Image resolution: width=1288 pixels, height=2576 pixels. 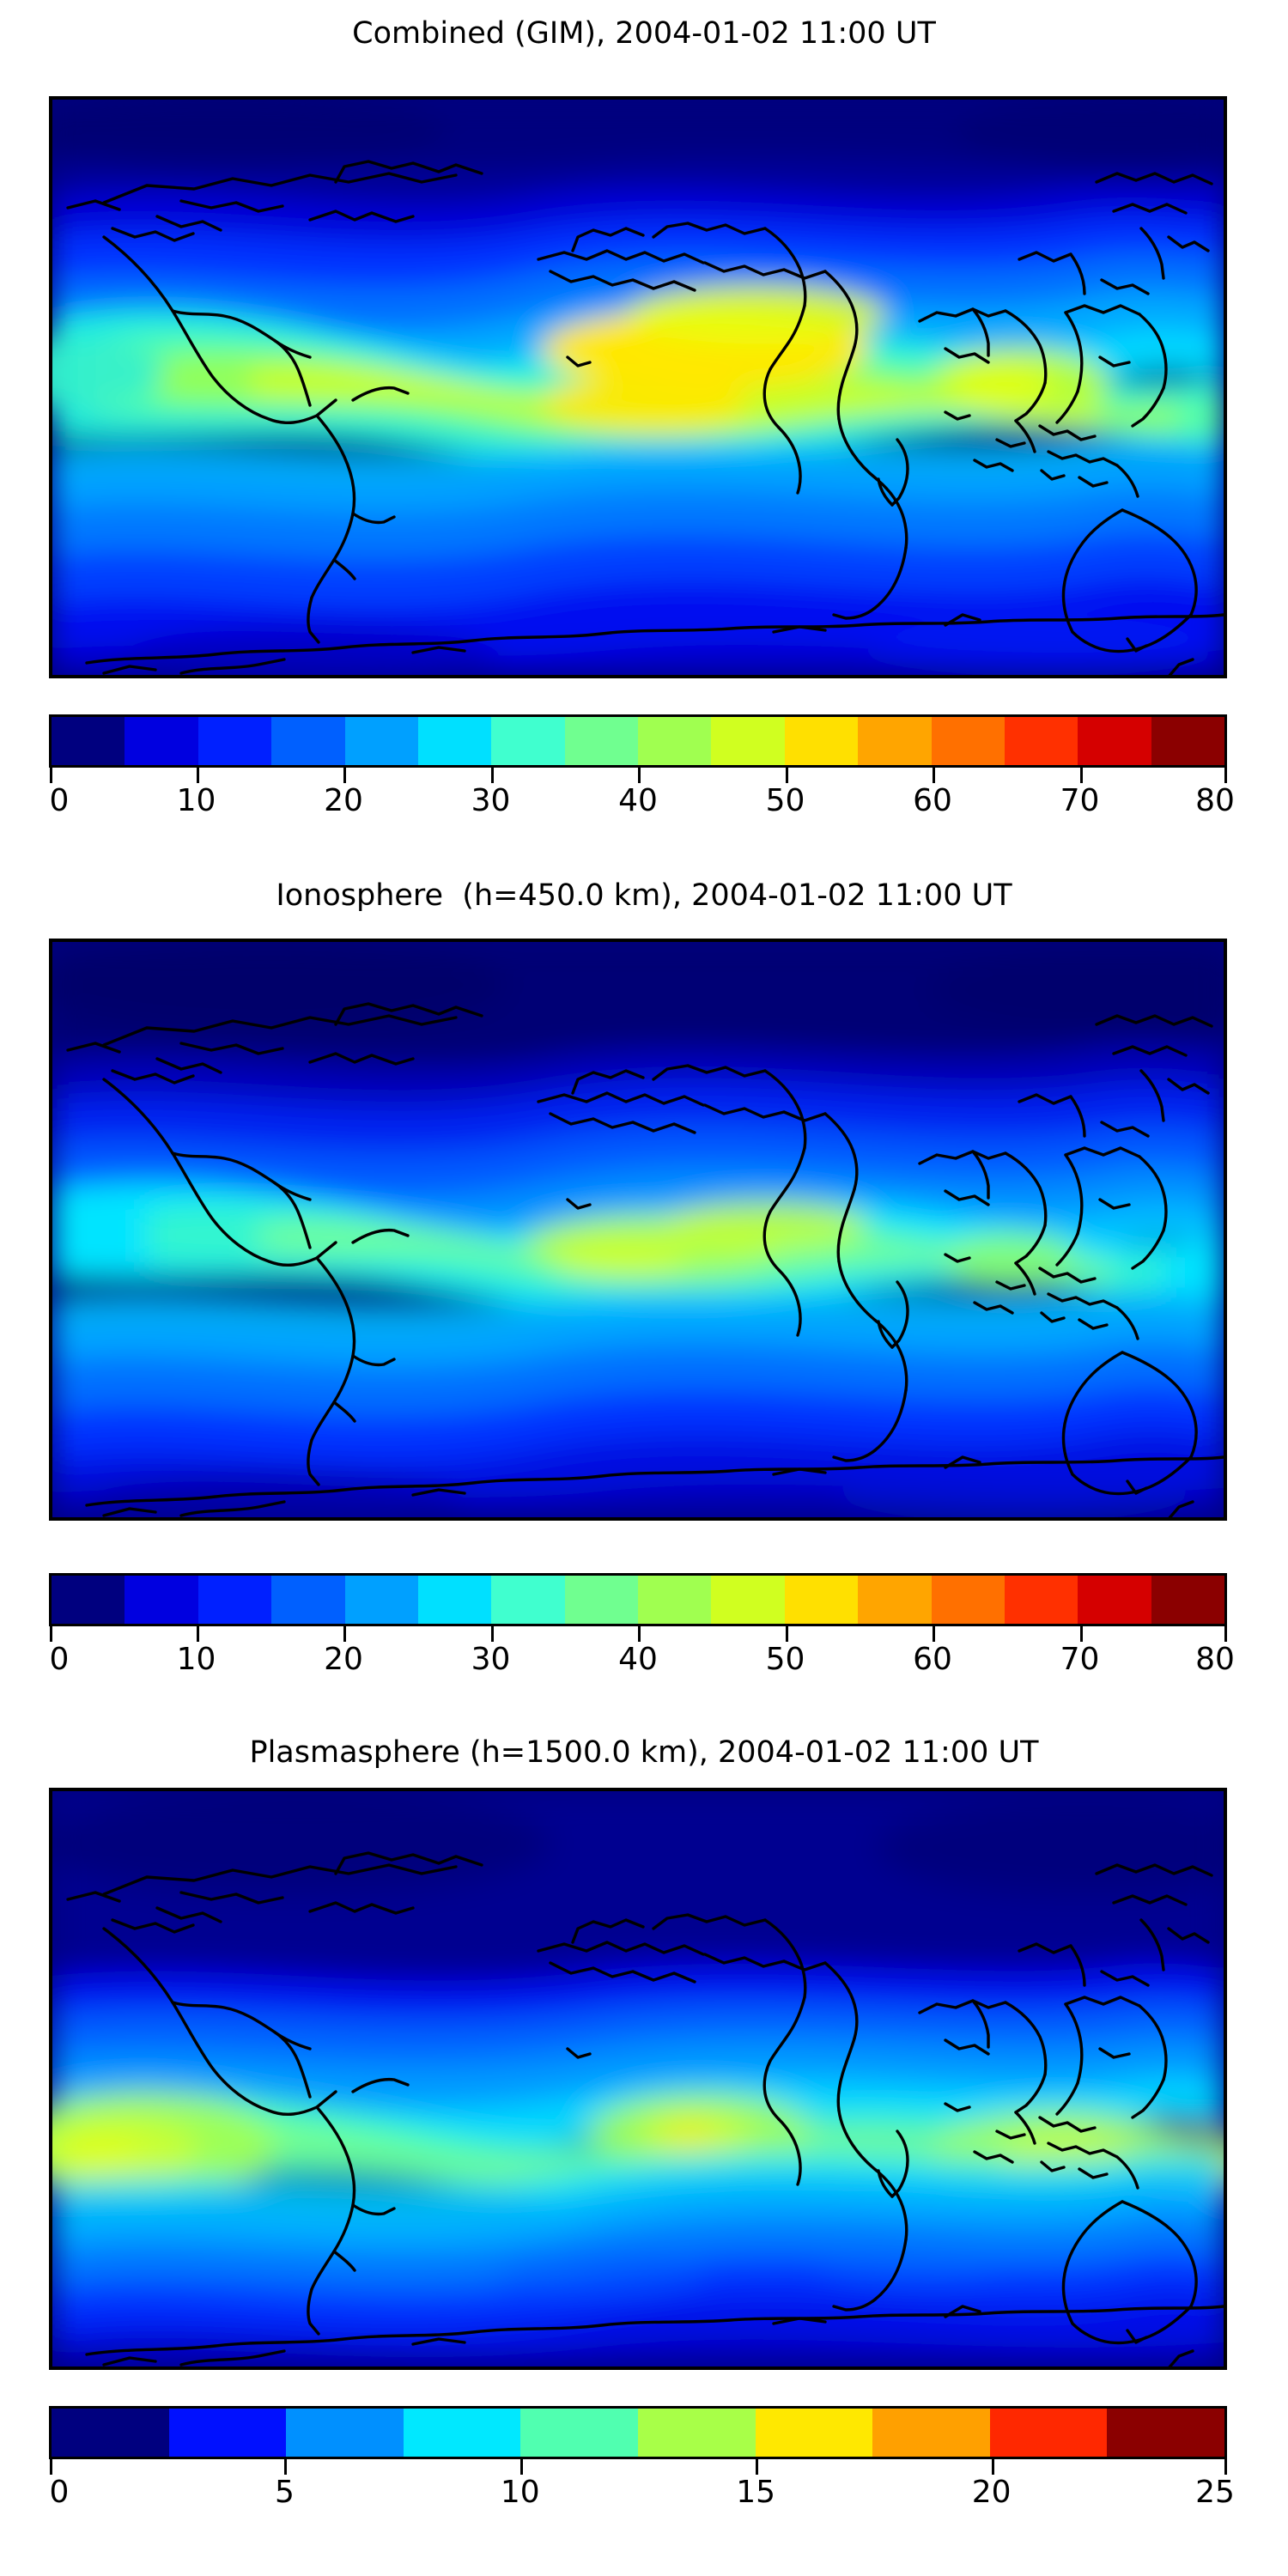 I want to click on colorbar-ionosphere-ticks, so click(x=638, y=1634).